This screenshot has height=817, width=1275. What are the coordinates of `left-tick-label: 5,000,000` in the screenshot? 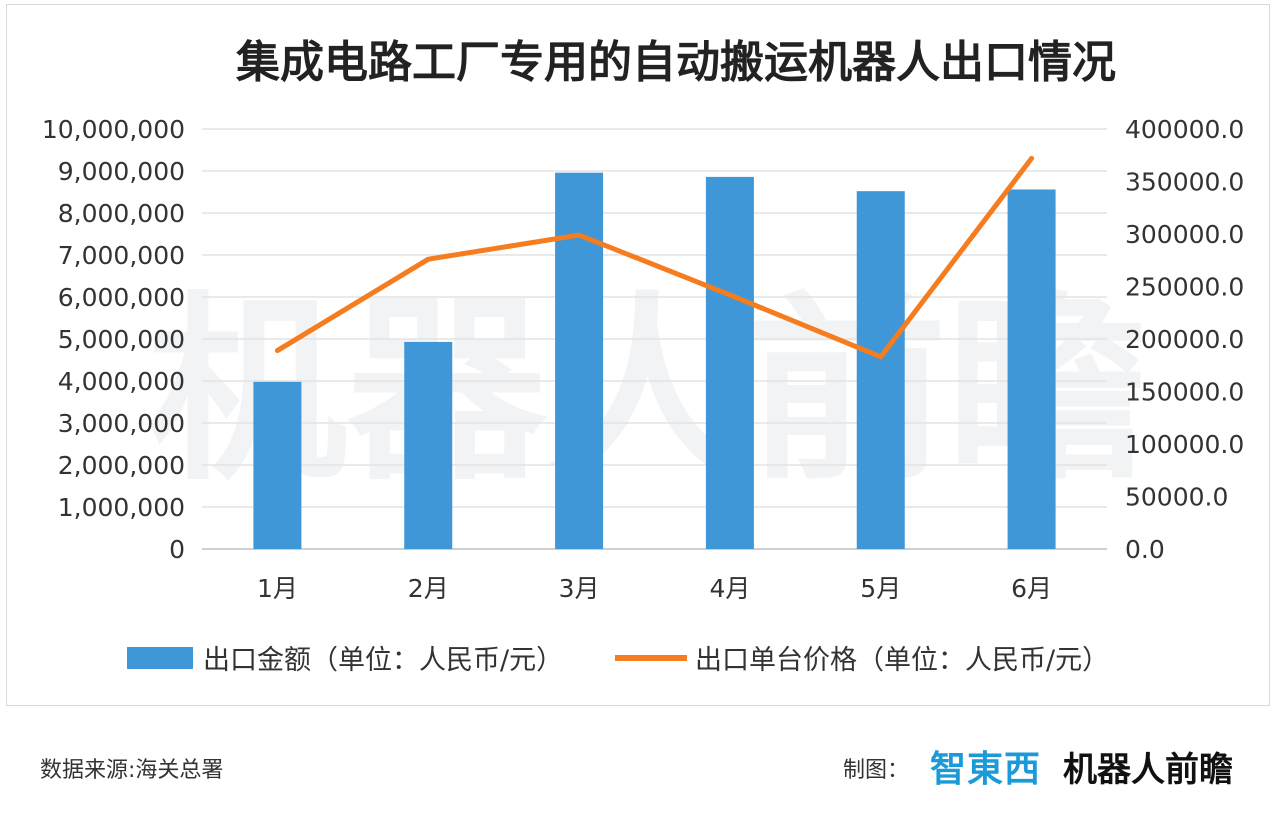 It's located at (121, 339).